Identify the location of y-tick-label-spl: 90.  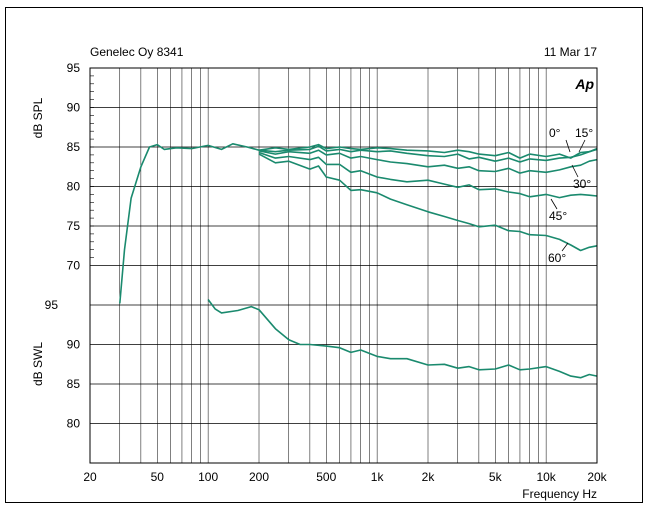
(74, 108).